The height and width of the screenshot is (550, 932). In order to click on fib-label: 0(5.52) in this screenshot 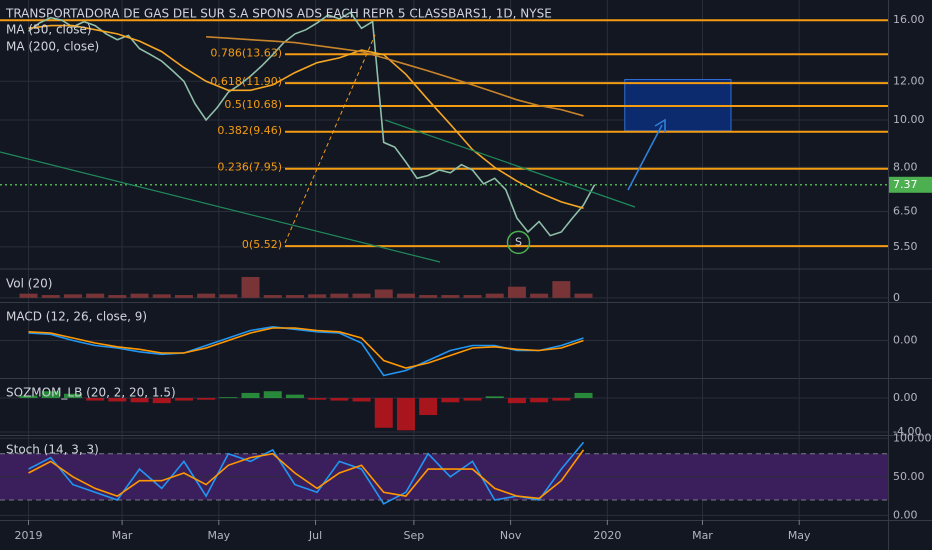, I will do `click(262, 244)`.